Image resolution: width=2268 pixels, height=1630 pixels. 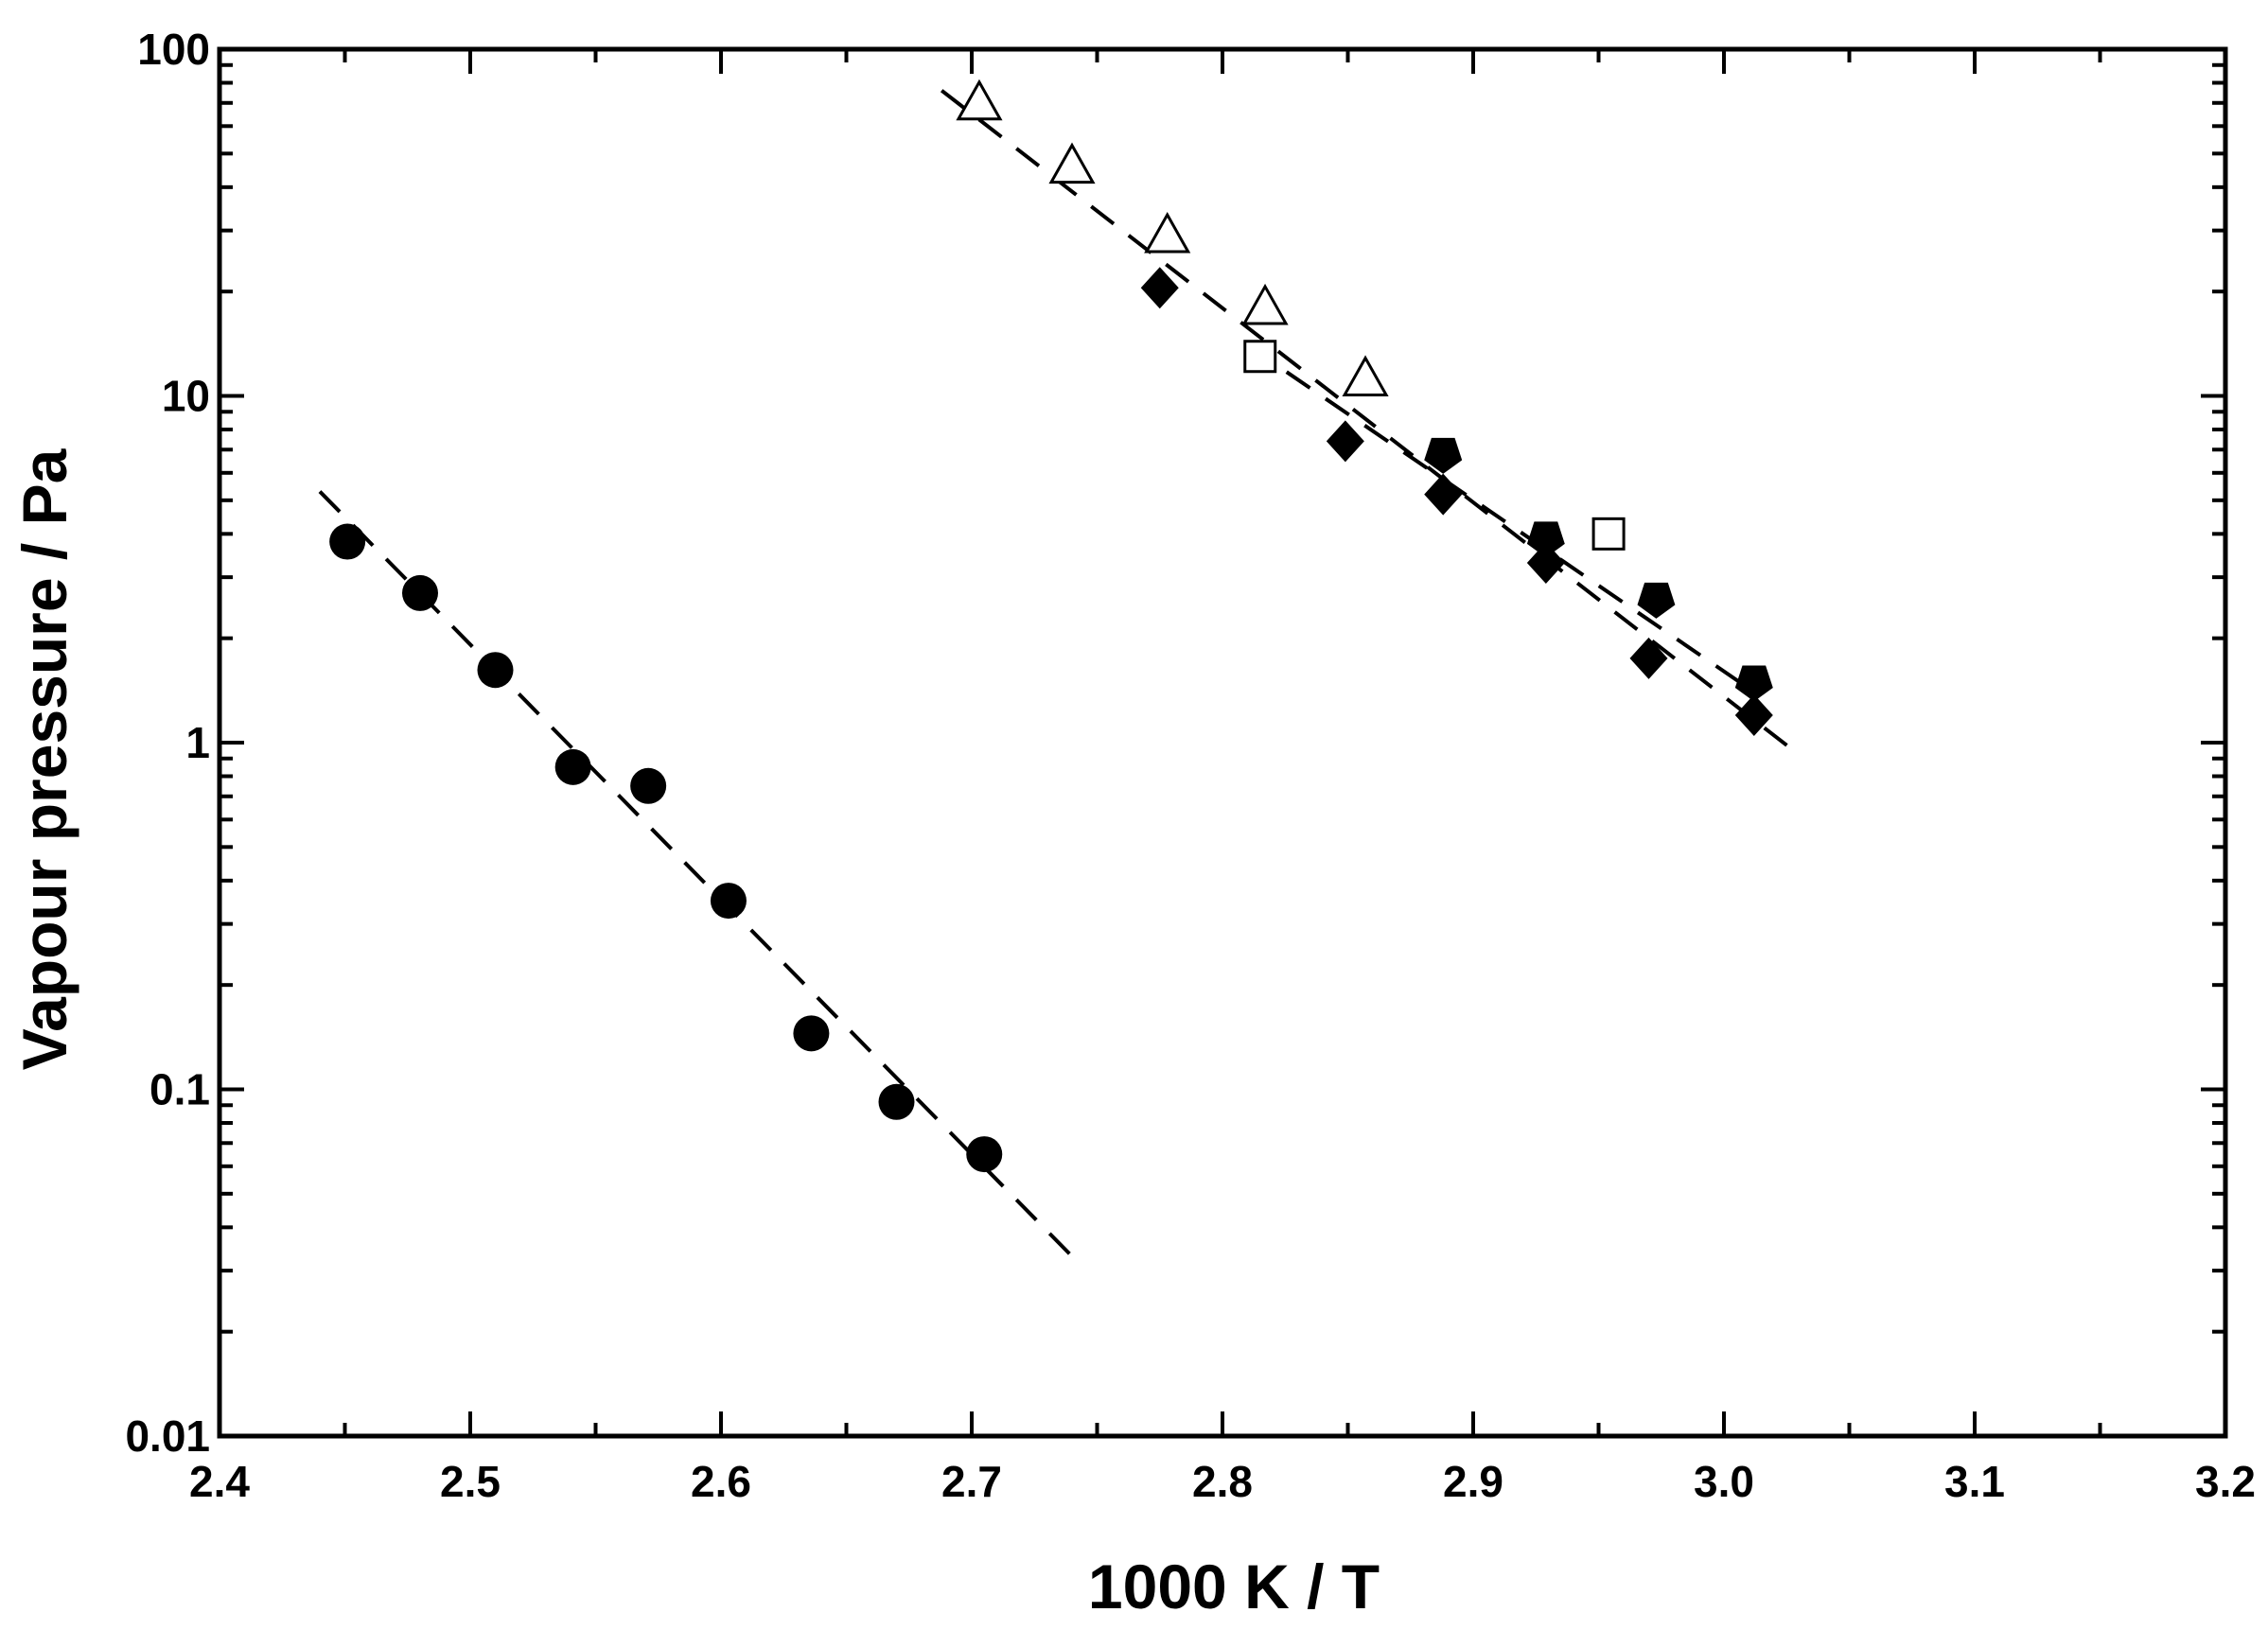 What do you see at coordinates (197, 742) in the screenshot?
I see `y-tick-label: 1` at bounding box center [197, 742].